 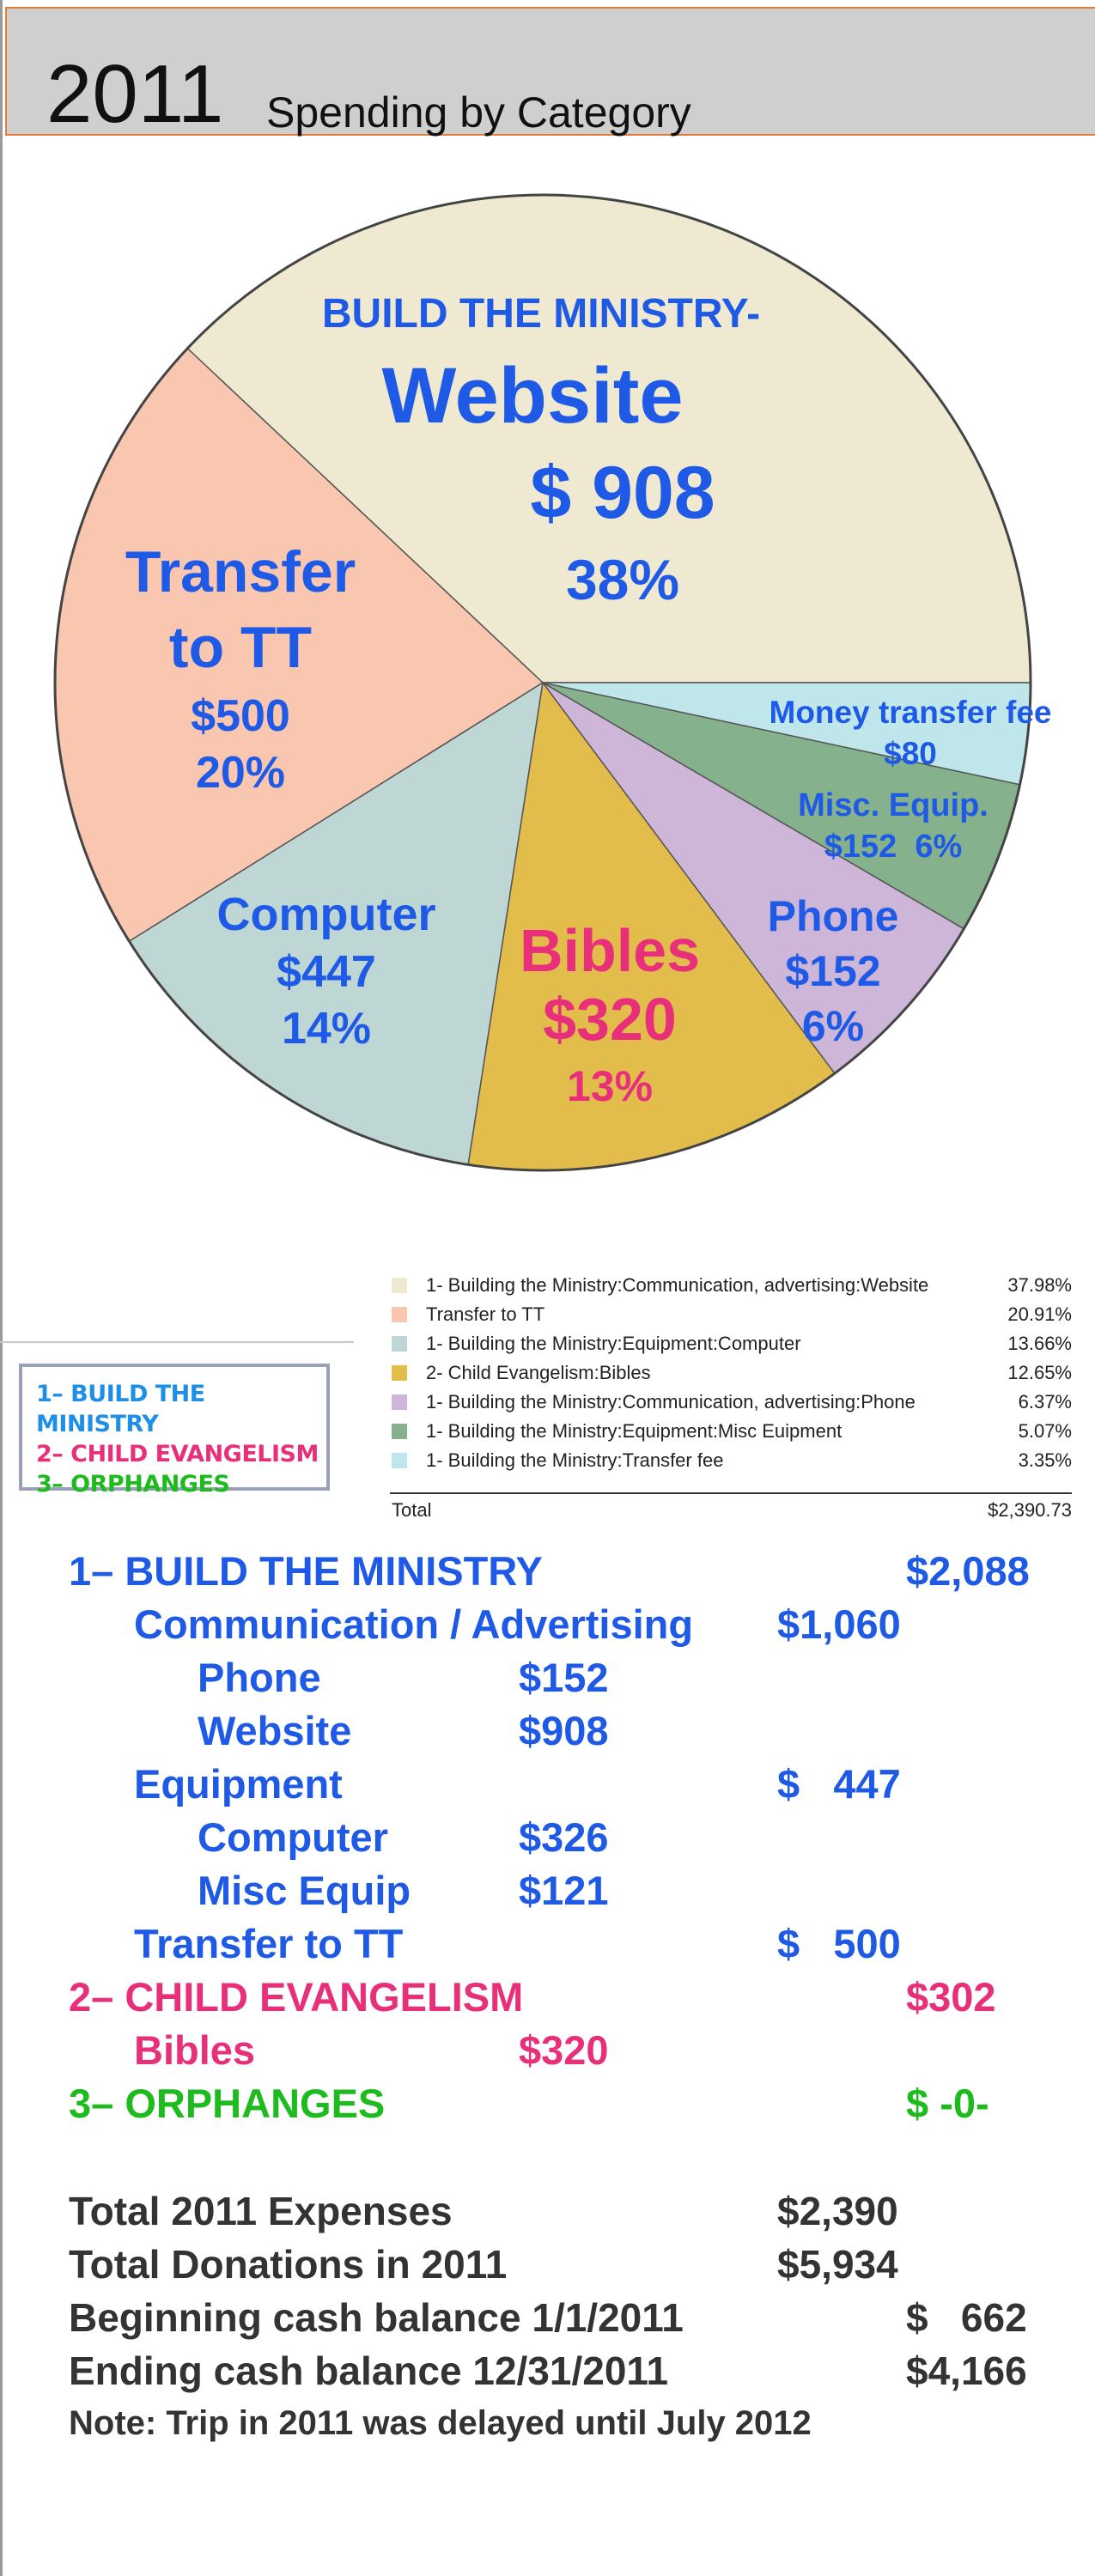 I want to click on website-slice-label-percent: 38%, so click(x=622, y=579).